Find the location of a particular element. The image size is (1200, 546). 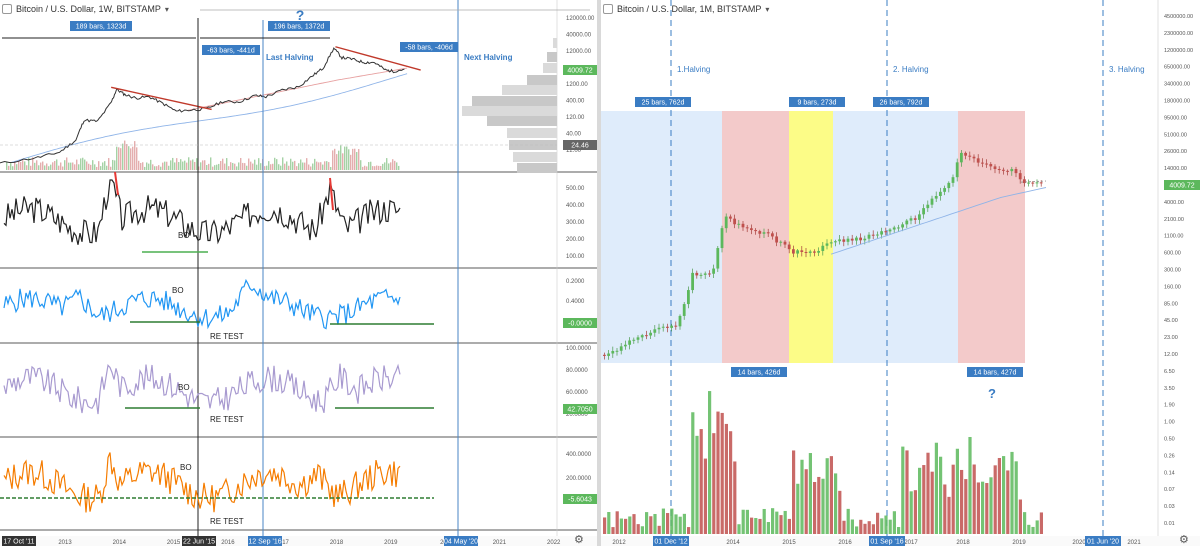

oscillator-4-bo-label: BO is located at coordinates (186, 467).